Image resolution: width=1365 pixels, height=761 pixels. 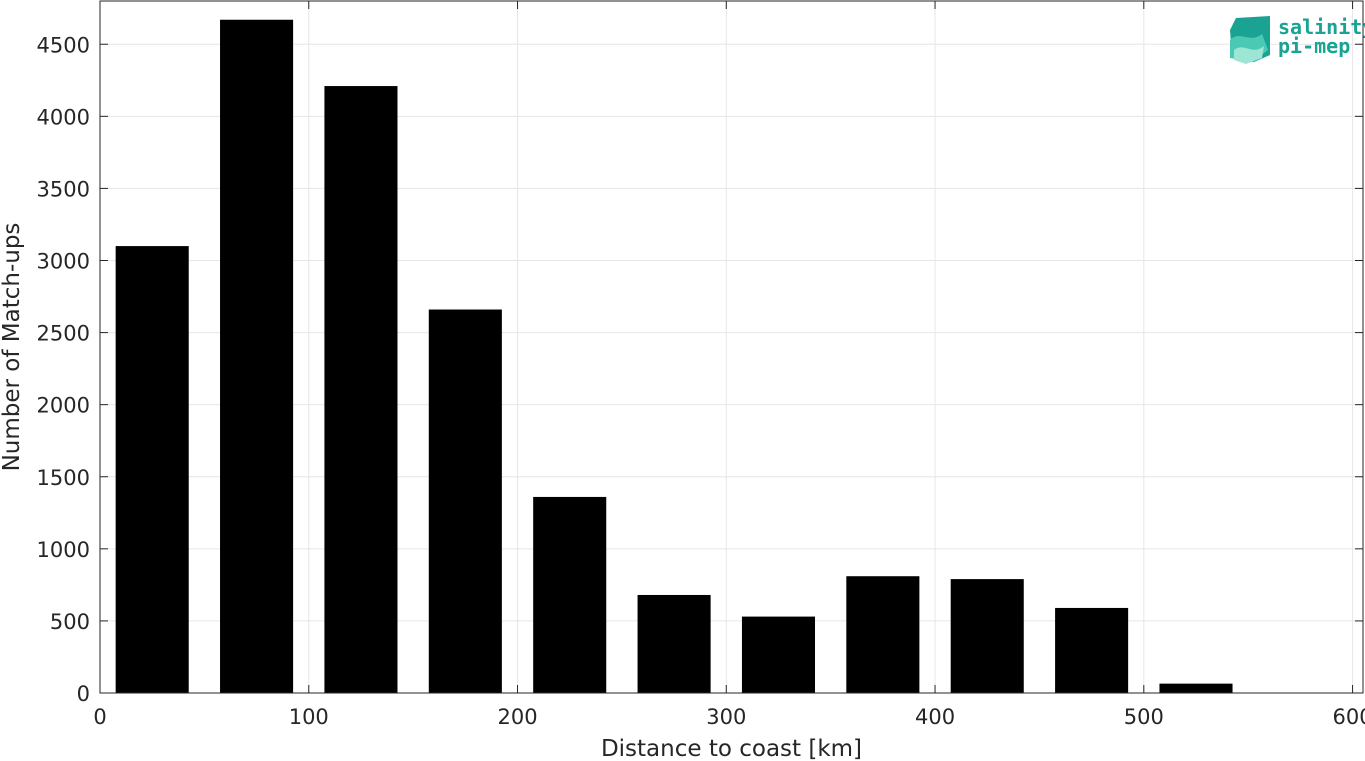 I want to click on x-tick-label: 300, so click(x=726, y=717).